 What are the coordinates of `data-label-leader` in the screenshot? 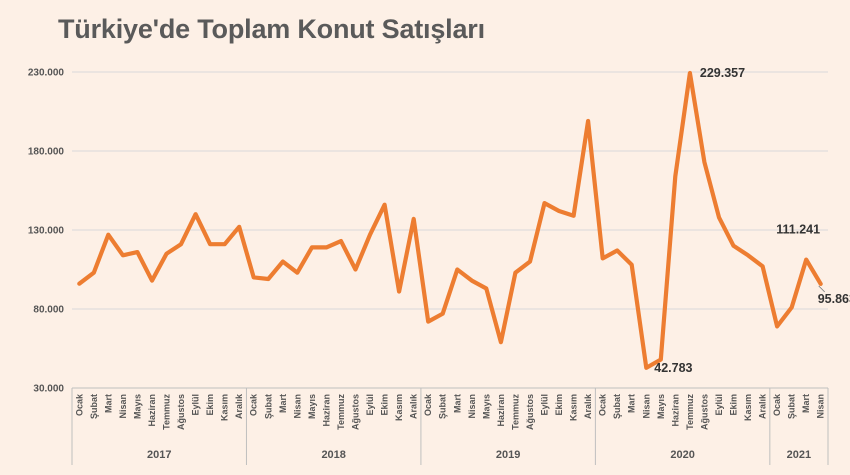 It's located at (822, 289).